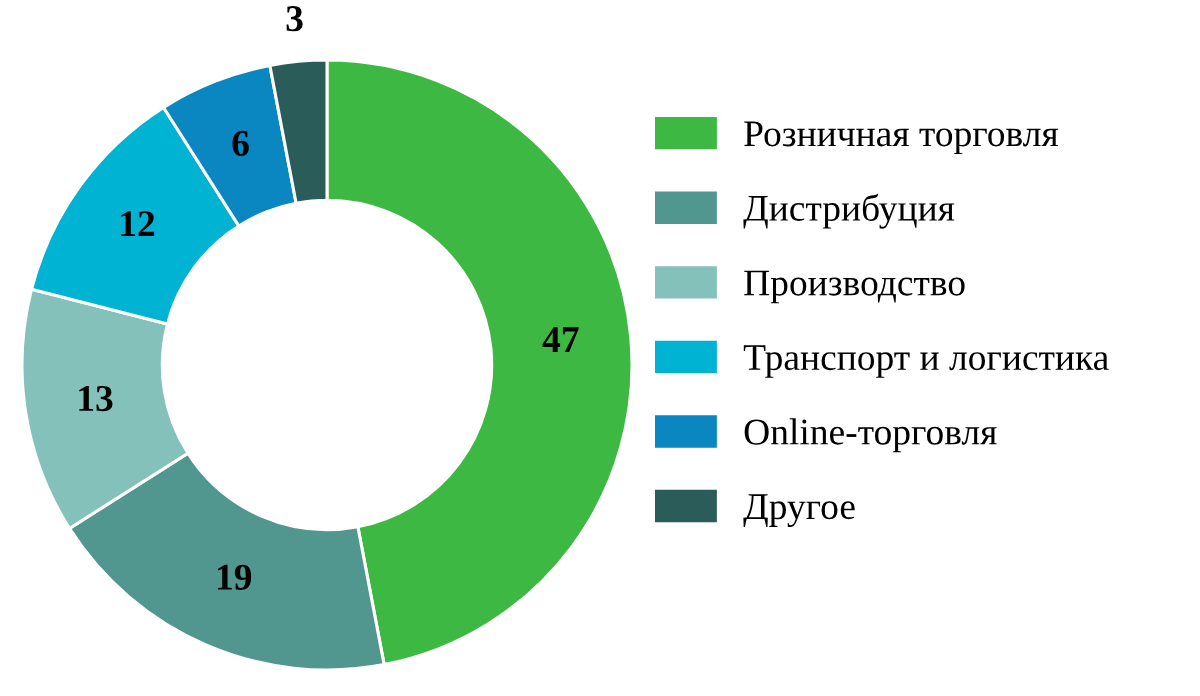 Image resolution: width=1200 pixels, height=696 pixels. Describe the element at coordinates (560, 339) in the screenshot. I see `data-label: 47` at that location.